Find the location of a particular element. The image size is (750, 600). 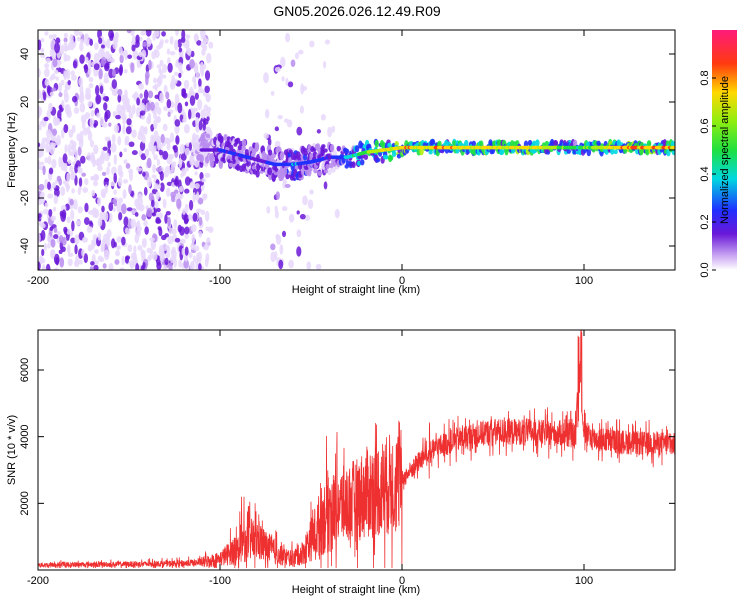

colorbar-tick-label: 0.4 is located at coordinates (705, 173).